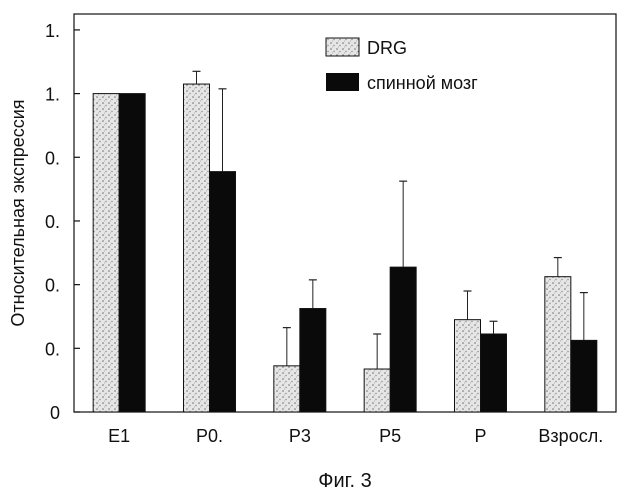 Image resolution: width=621 pixels, height=500 pixels. What do you see at coordinates (18, 212) in the screenshot?
I see `y-axis-title: Относительная экспрессия` at bounding box center [18, 212].